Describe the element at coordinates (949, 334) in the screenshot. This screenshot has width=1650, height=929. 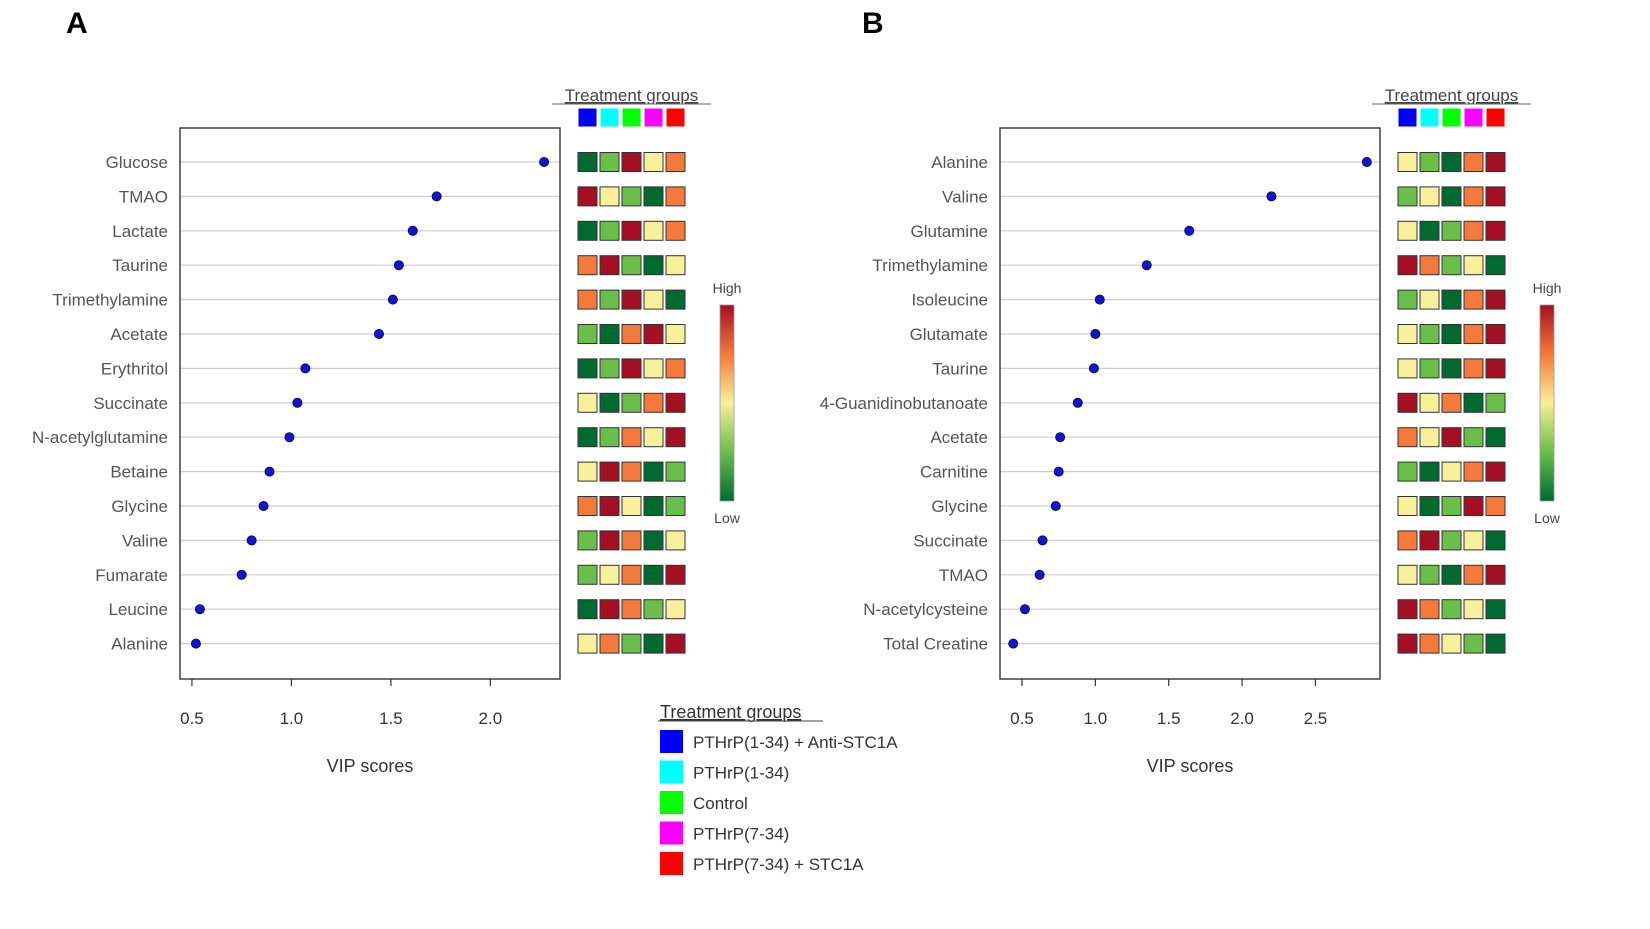
I see `category-label: Glutamate` at that location.